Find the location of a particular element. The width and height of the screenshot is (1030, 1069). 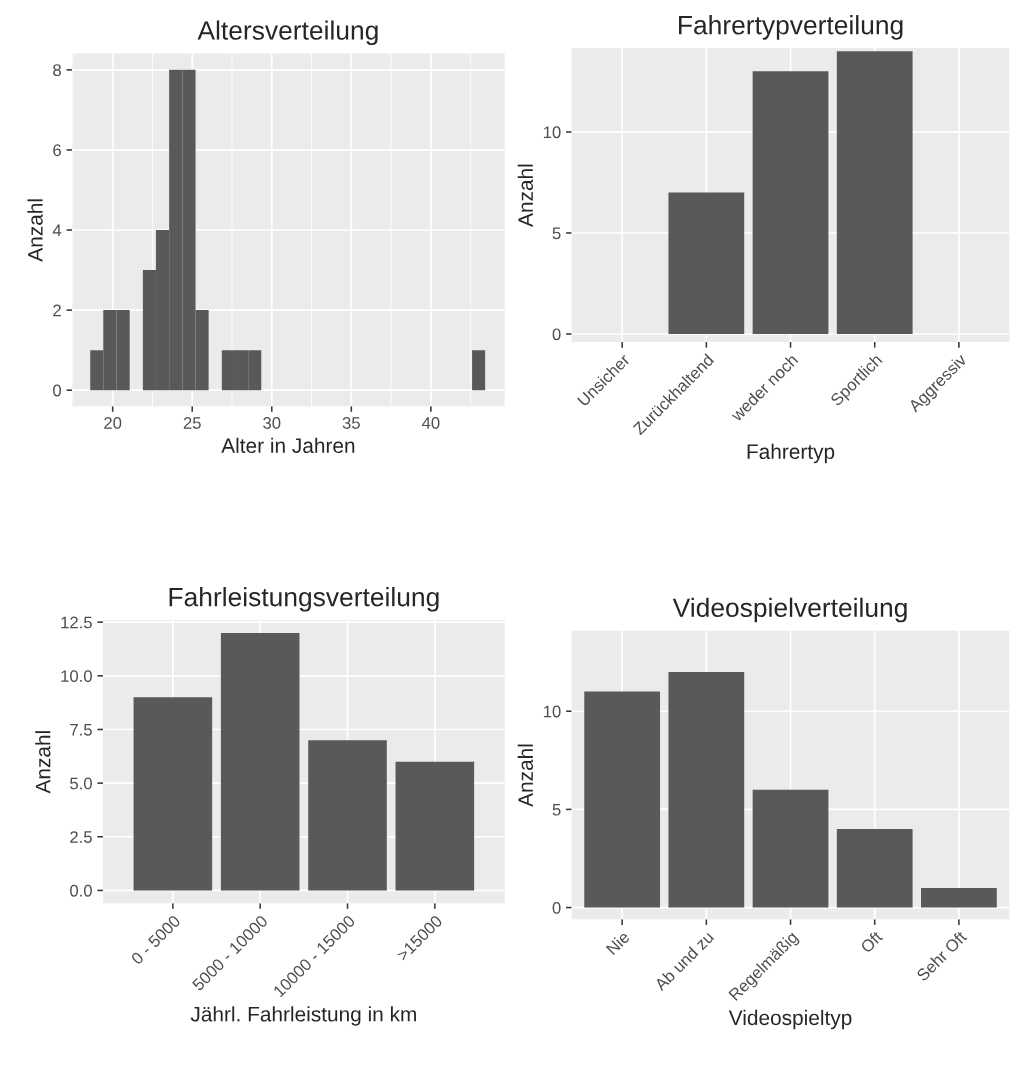

y-tick-label: 6 is located at coordinates (57, 150).